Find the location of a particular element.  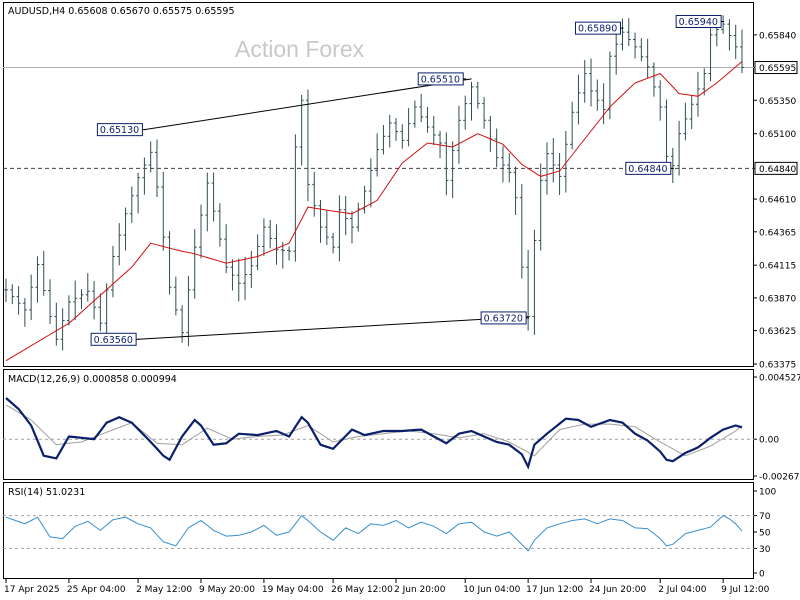

price-tick-label: 0.63625 is located at coordinates (777, 332).